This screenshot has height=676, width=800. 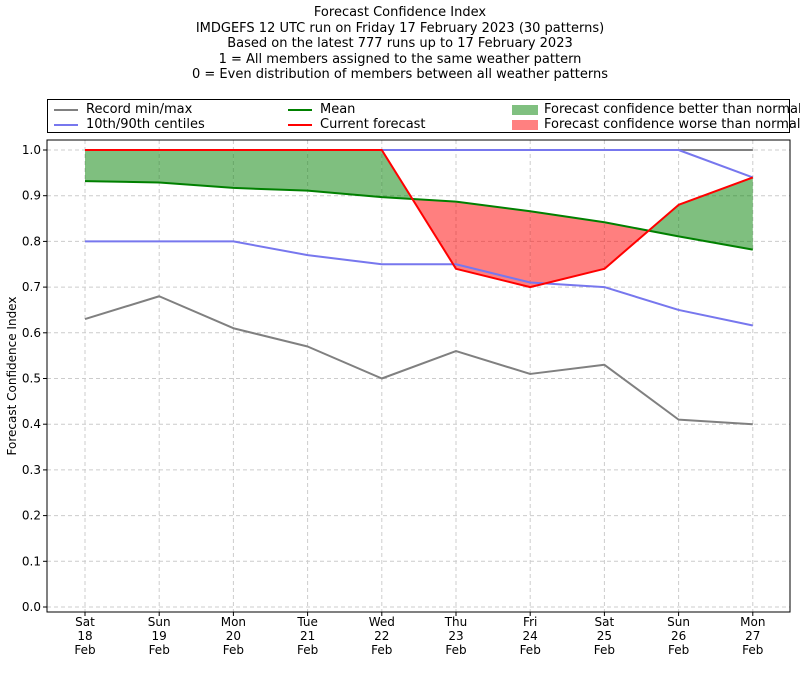 What do you see at coordinates (31, 424) in the screenshot?
I see `y-tick-label: 0.4` at bounding box center [31, 424].